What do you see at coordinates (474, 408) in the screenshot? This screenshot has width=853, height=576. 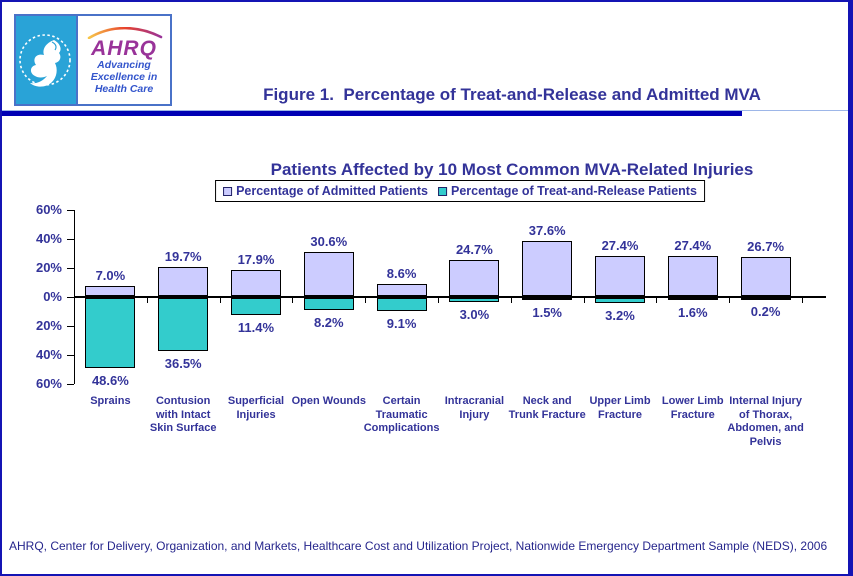 I see `category-label: Intracranial Injury` at bounding box center [474, 408].